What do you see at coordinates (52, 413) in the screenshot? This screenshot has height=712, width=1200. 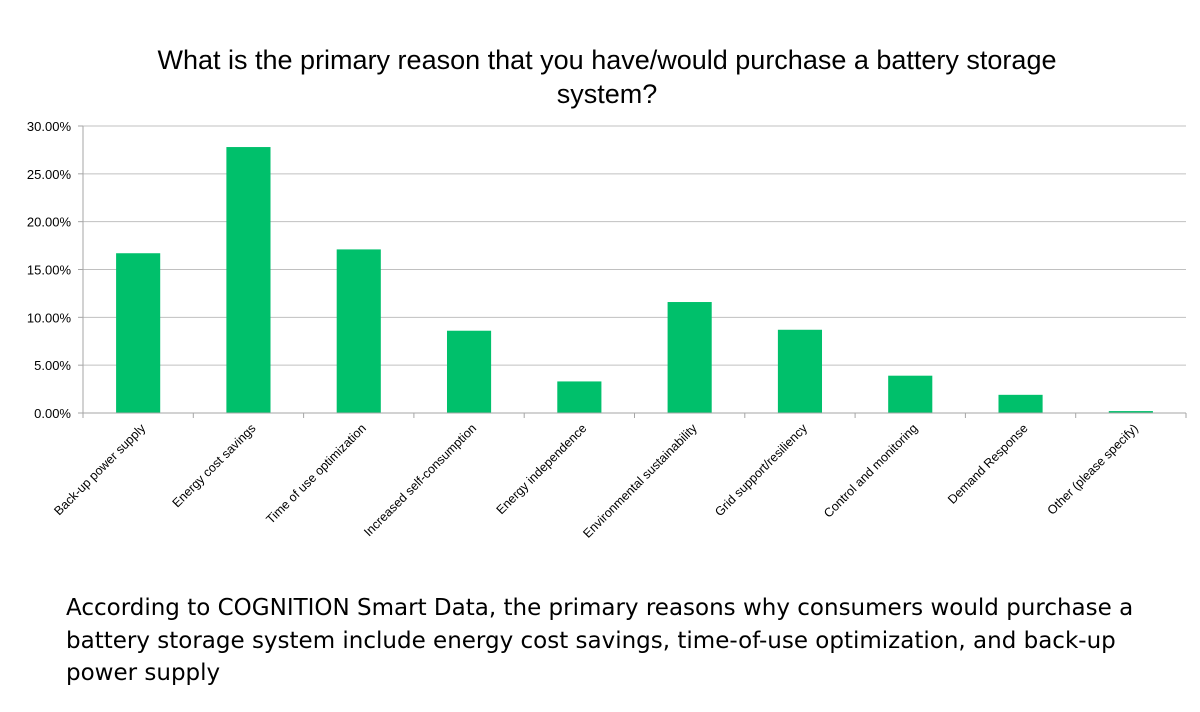 I see `y-tick-label: 0.00%` at bounding box center [52, 413].